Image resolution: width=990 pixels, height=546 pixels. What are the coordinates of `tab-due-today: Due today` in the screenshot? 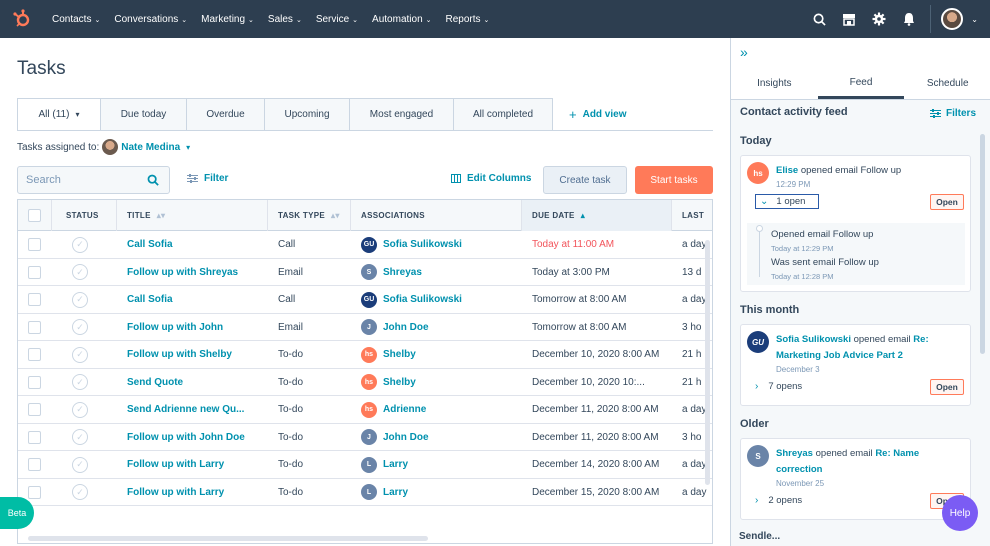 It's located at (144, 114).